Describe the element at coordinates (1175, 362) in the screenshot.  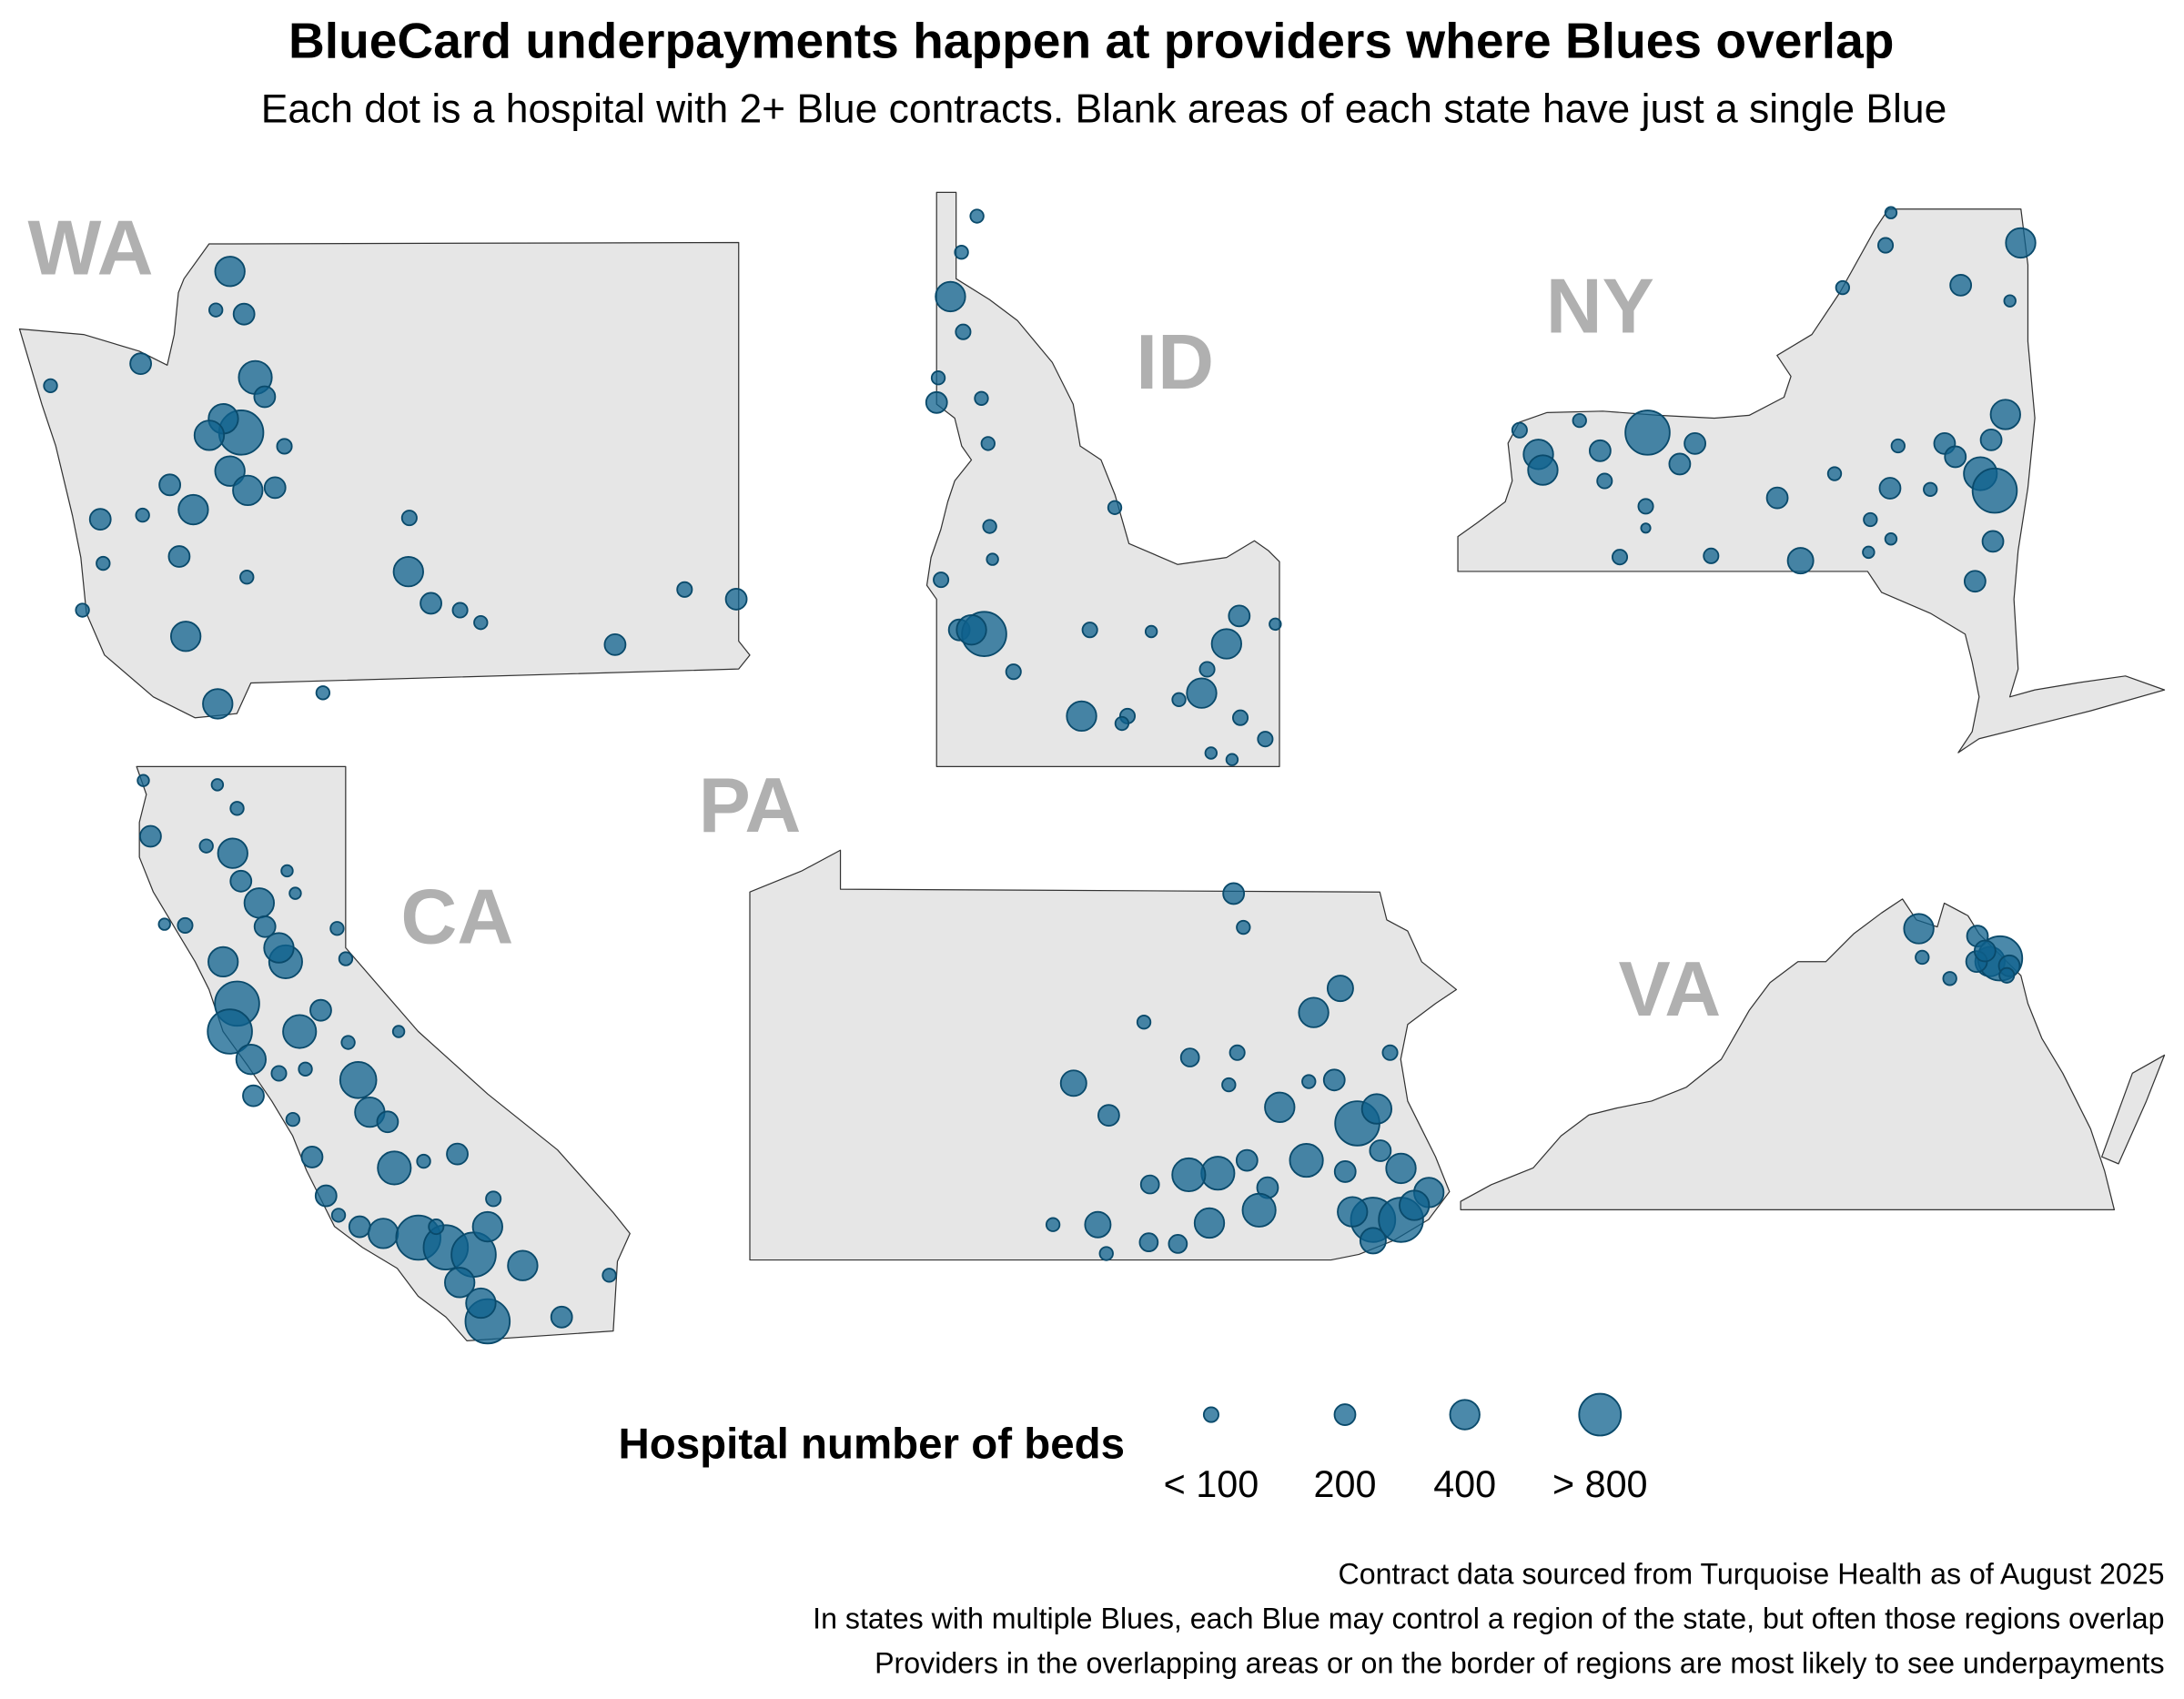
I see `state-label: ID` at that location.